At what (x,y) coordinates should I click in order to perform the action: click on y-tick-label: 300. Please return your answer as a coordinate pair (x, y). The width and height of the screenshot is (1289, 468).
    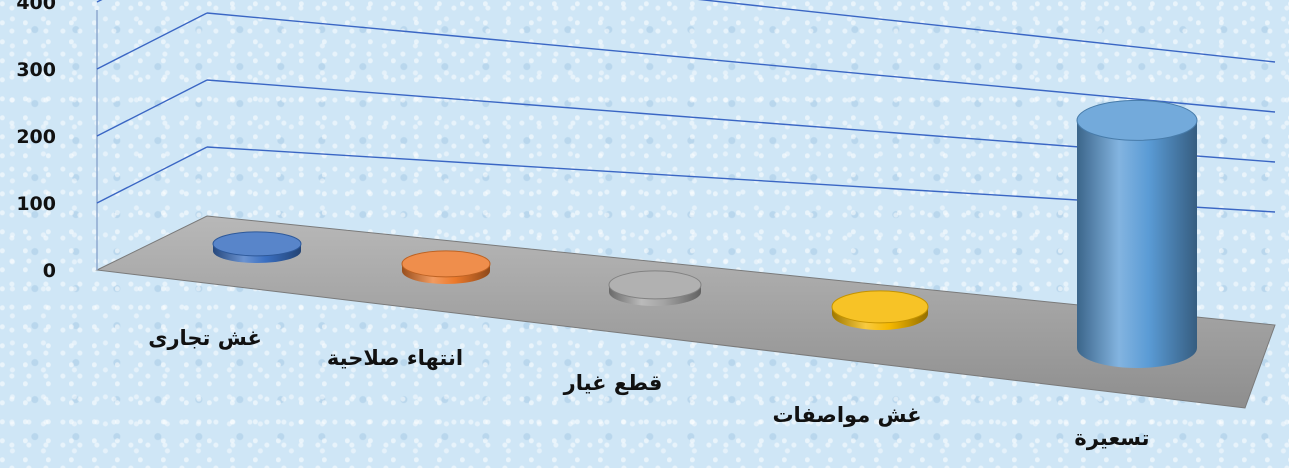
    Looking at the image, I should click on (36, 70).